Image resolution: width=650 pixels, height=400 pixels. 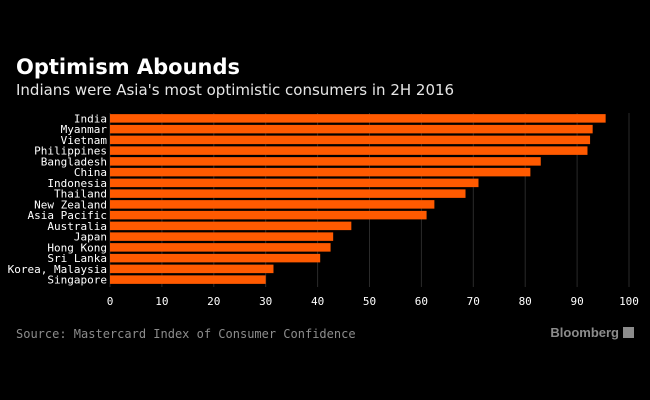 I want to click on x-tick-label: 30, so click(x=265, y=301).